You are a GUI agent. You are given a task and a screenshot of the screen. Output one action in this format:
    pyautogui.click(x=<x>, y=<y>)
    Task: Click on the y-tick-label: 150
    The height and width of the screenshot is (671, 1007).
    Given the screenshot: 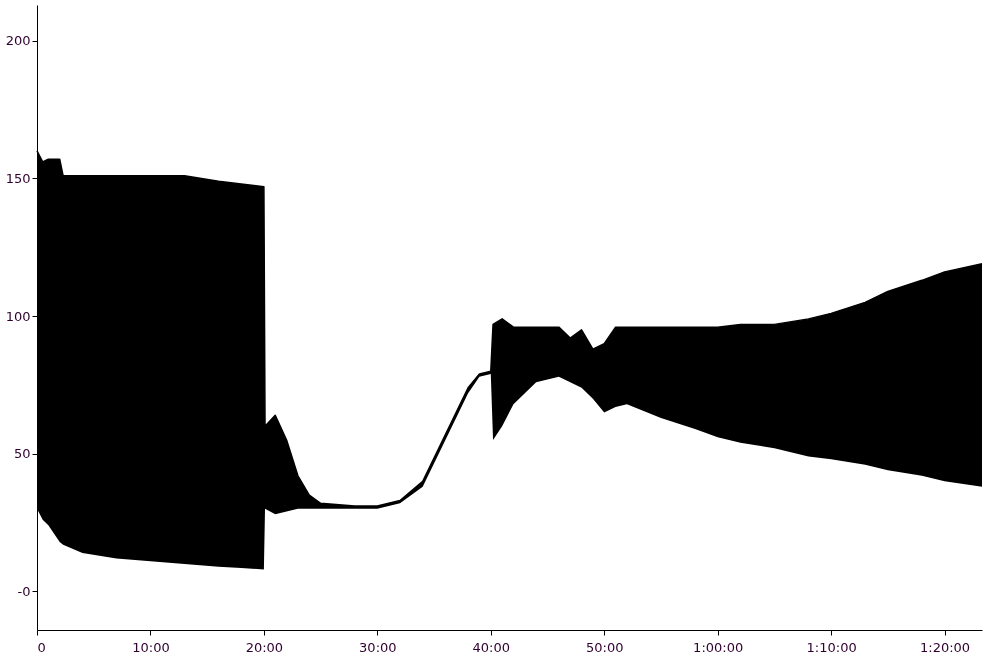 What is the action you would take?
    pyautogui.click(x=18, y=178)
    